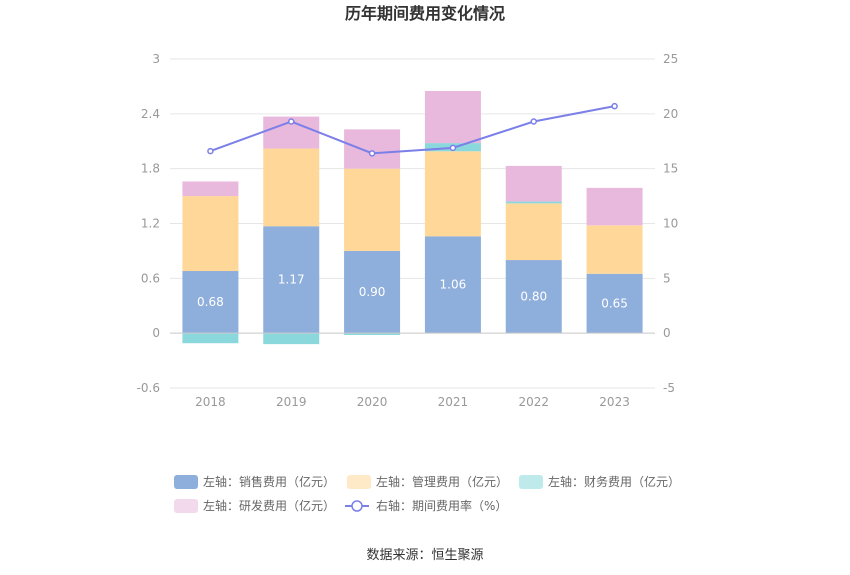 The width and height of the screenshot is (850, 575). I want to click on legend-label: 右轴：期间费用率（%）, so click(441, 505).